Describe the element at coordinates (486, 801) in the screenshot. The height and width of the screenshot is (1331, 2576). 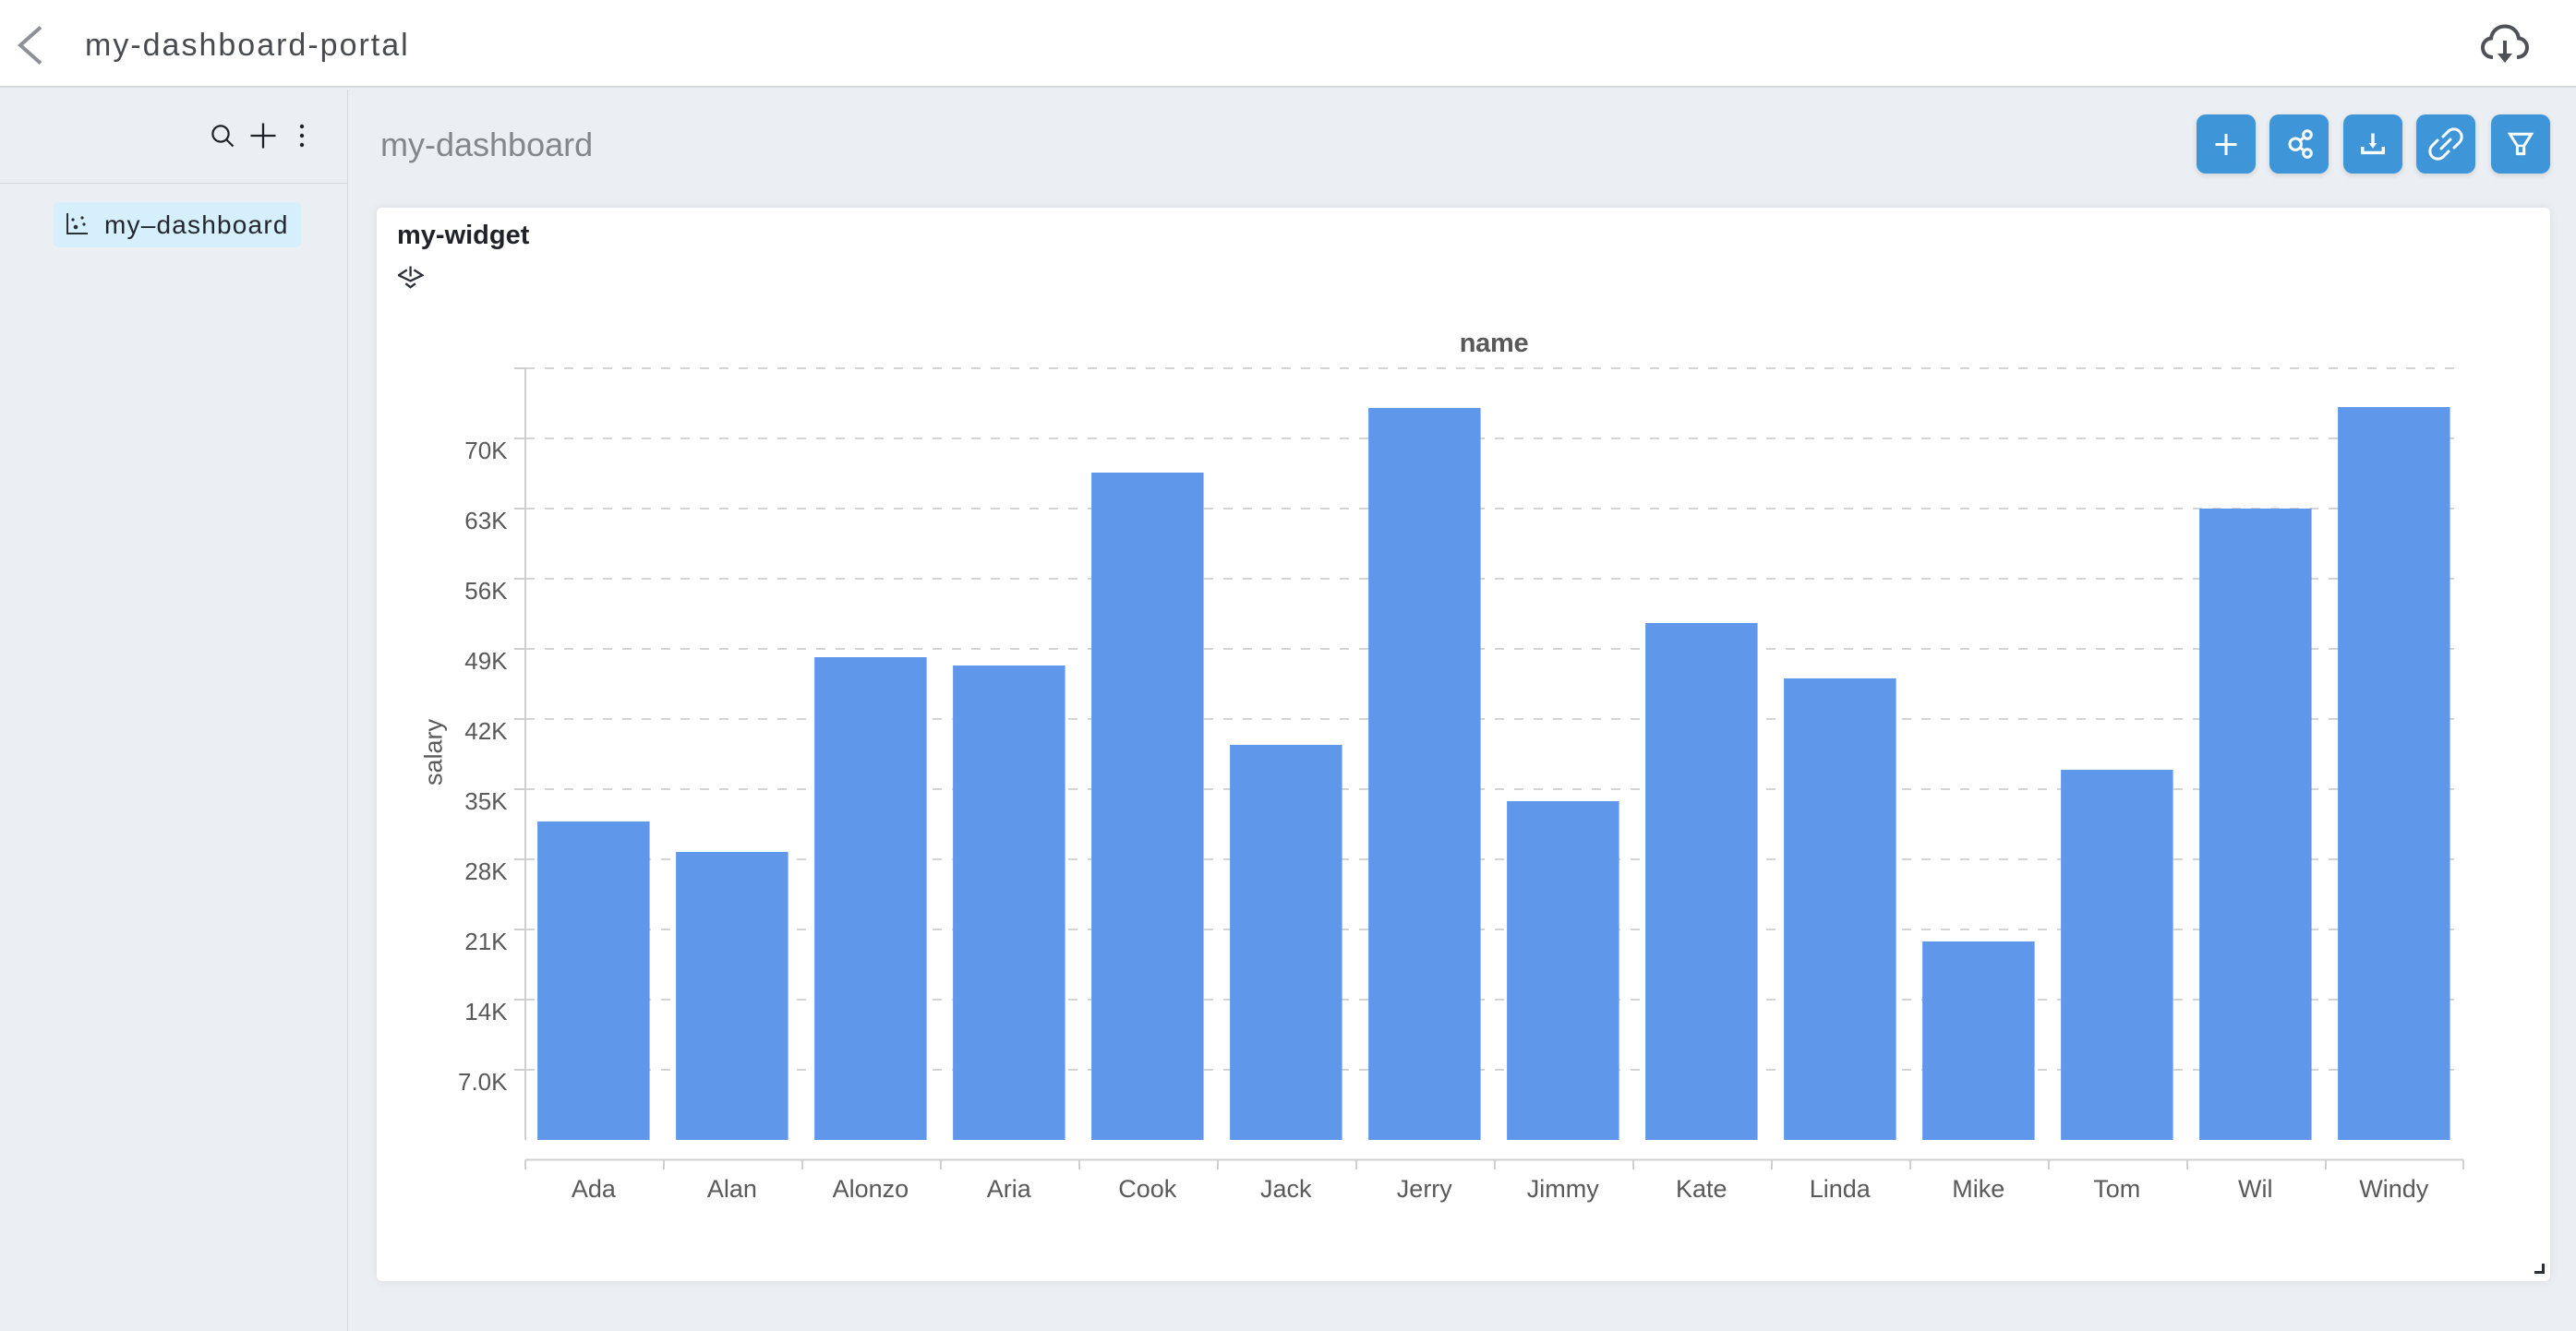
I see `svg-text: 35K` at that location.